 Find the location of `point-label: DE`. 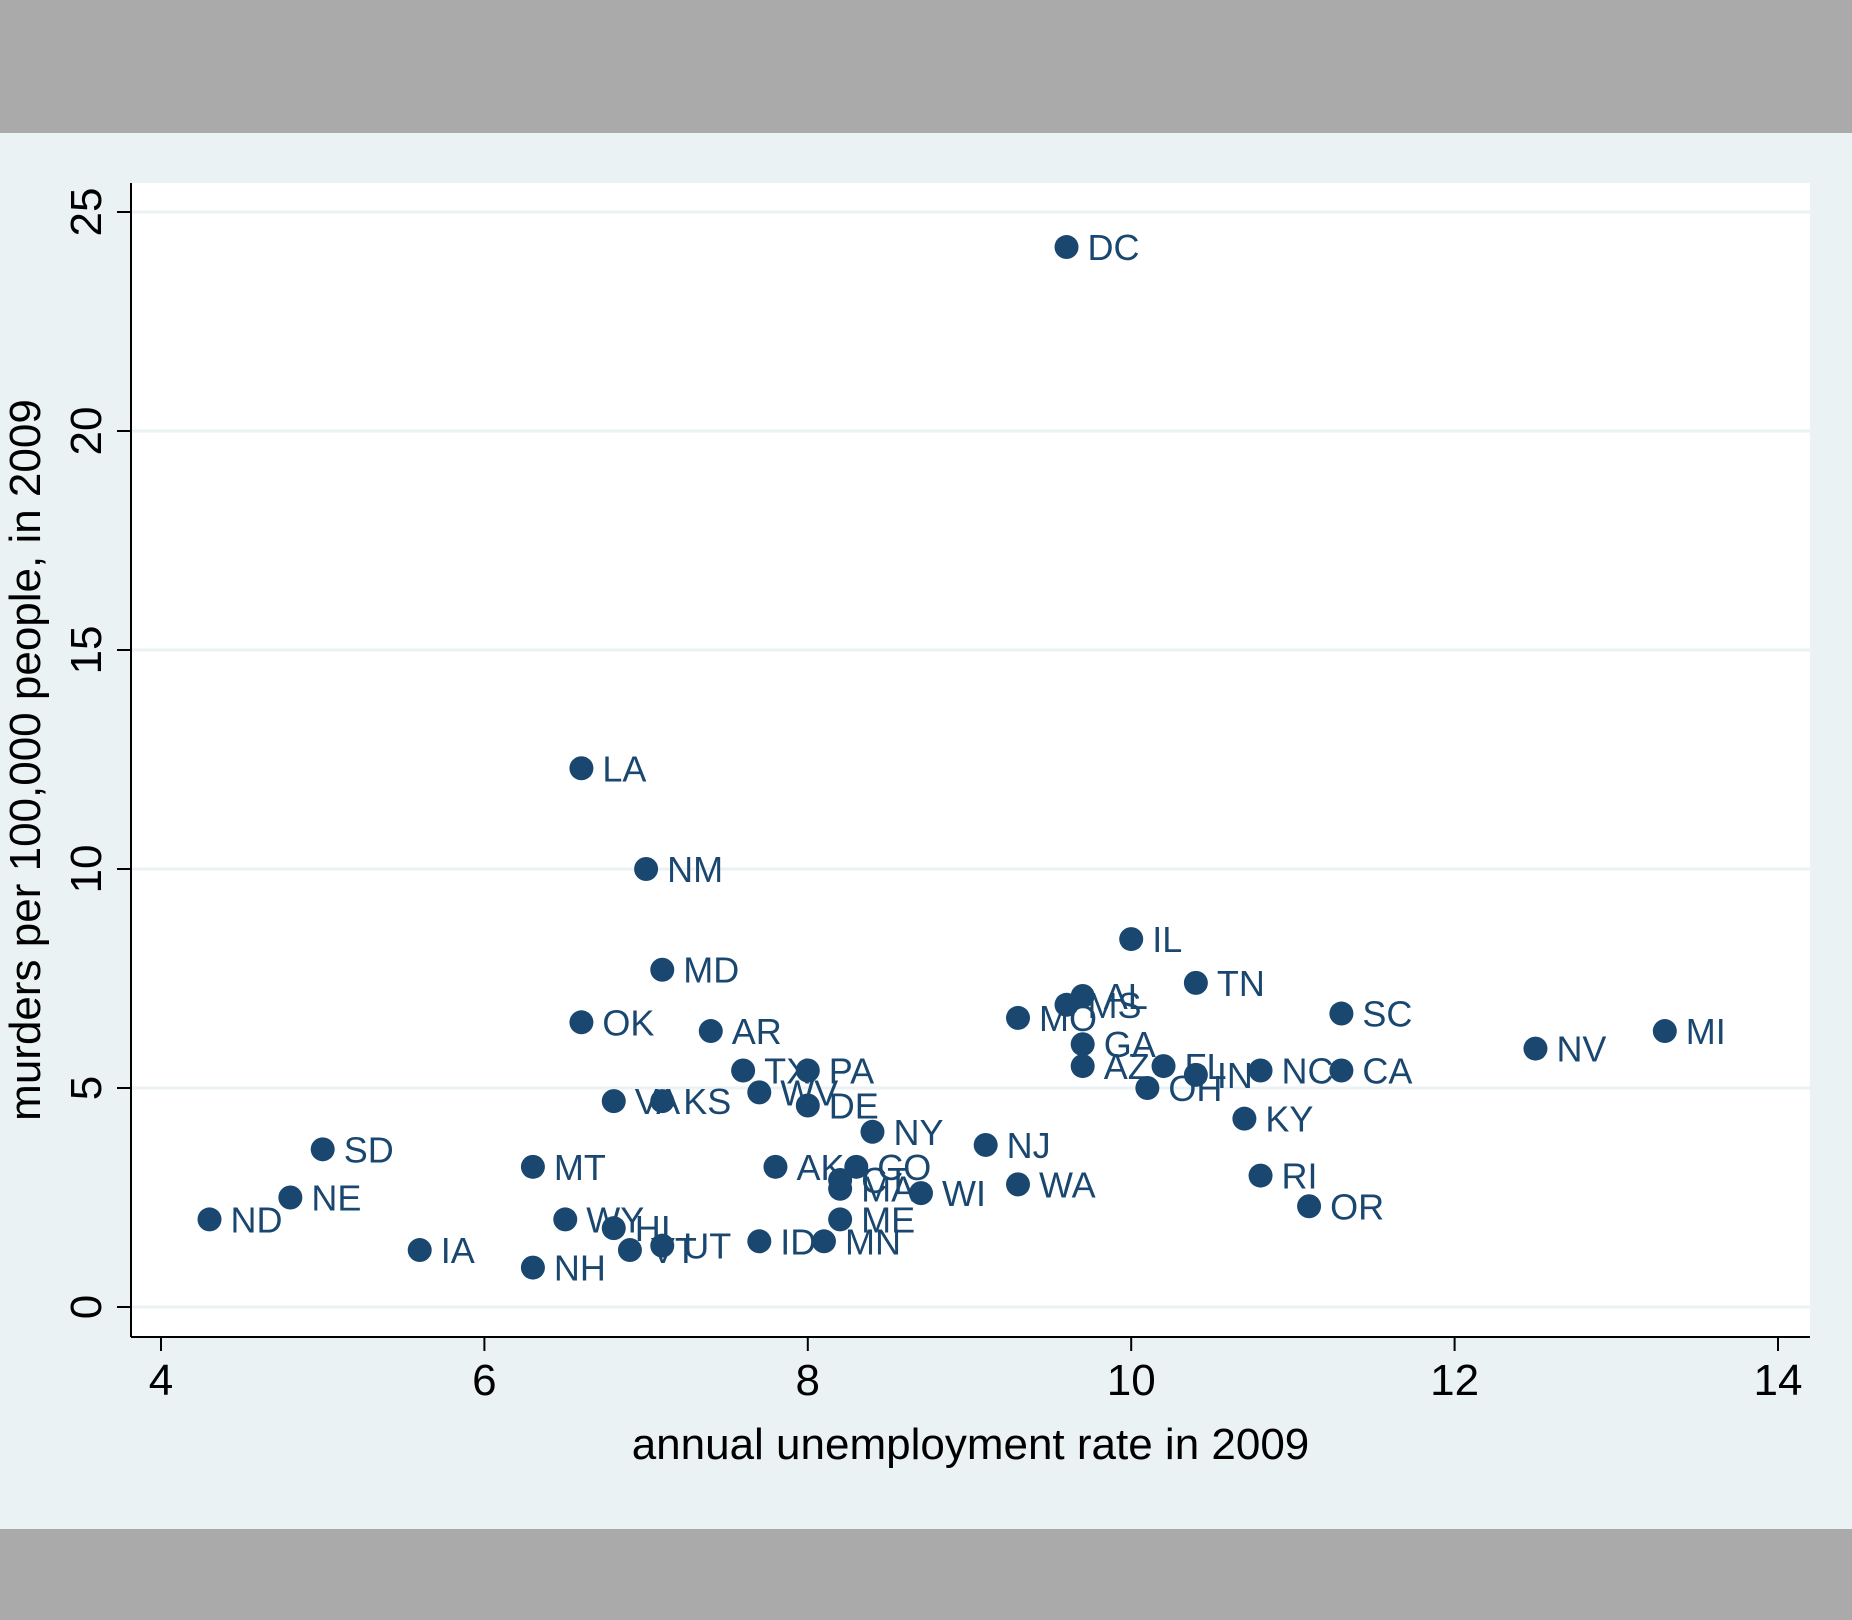

point-label: DE is located at coordinates (854, 1106).